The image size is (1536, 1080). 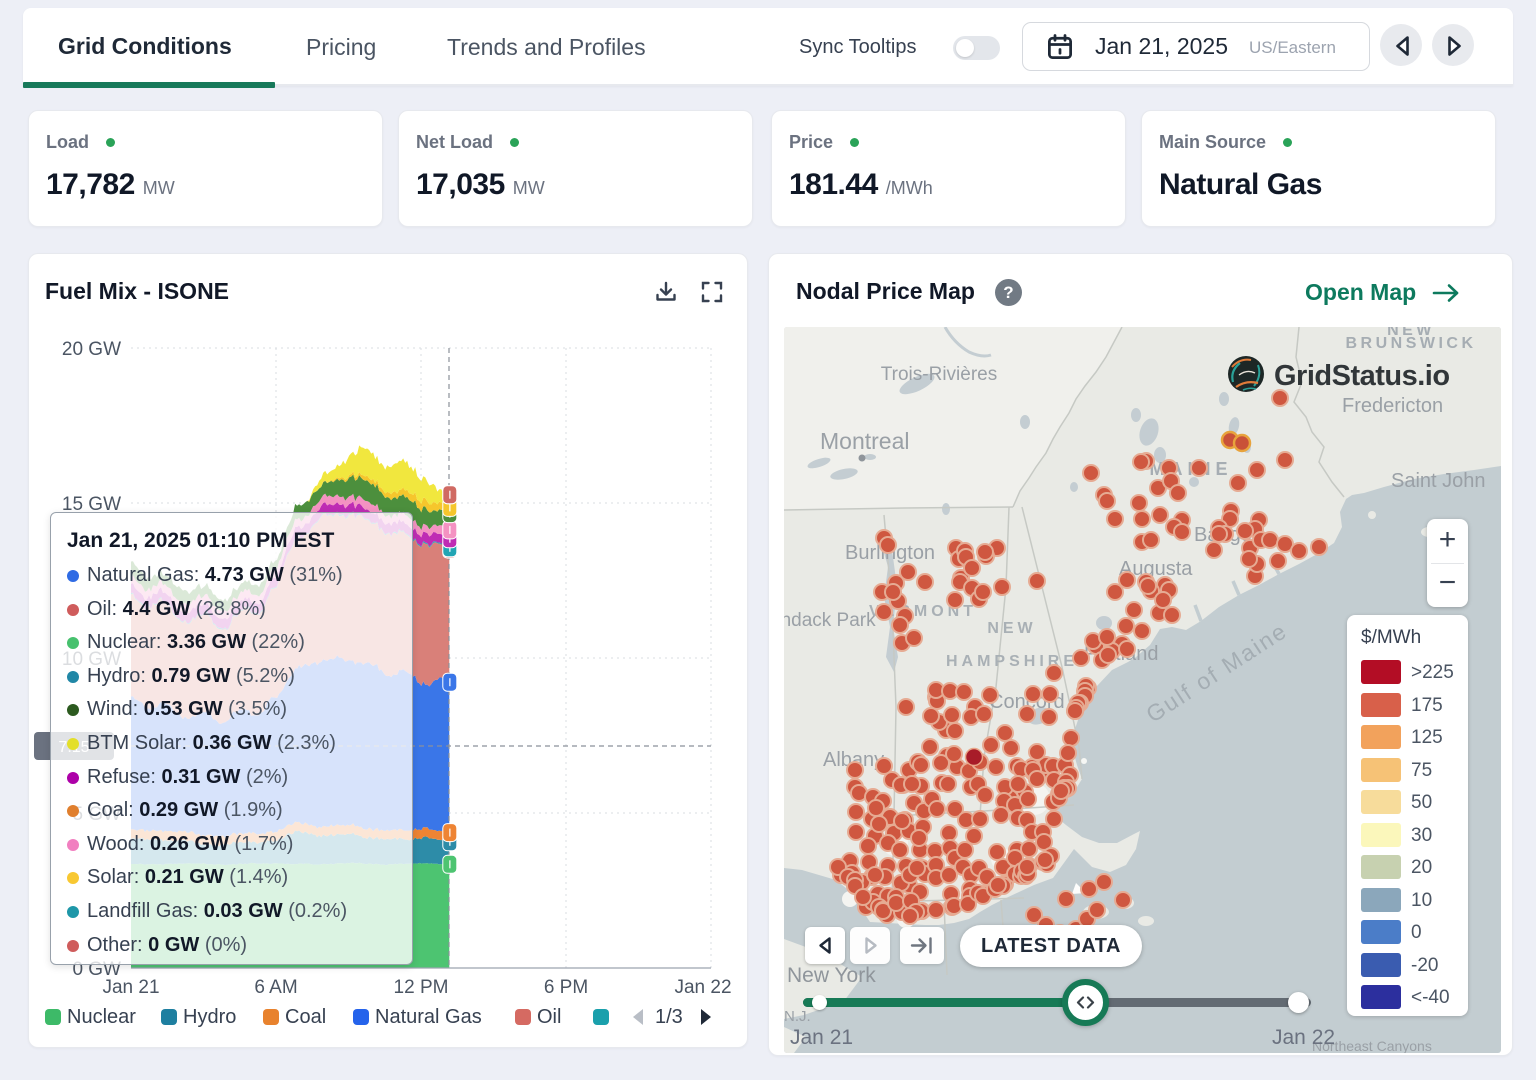 What do you see at coordinates (566, 987) in the screenshot?
I see `svg-text: 6 PM` at bounding box center [566, 987].